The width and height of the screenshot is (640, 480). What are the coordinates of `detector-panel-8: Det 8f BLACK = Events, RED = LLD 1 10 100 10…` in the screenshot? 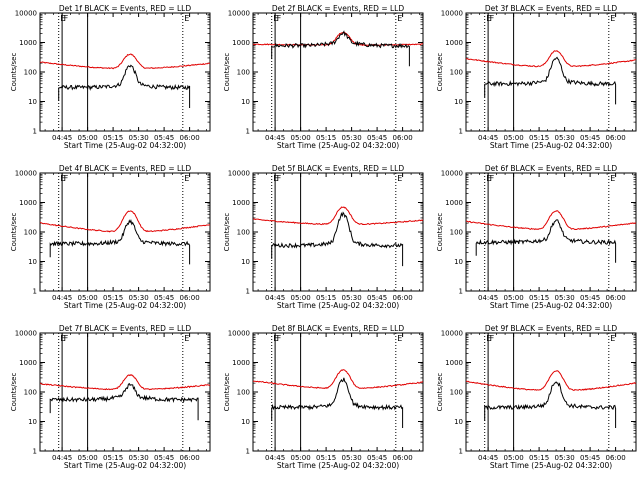 It's located at (323, 397).